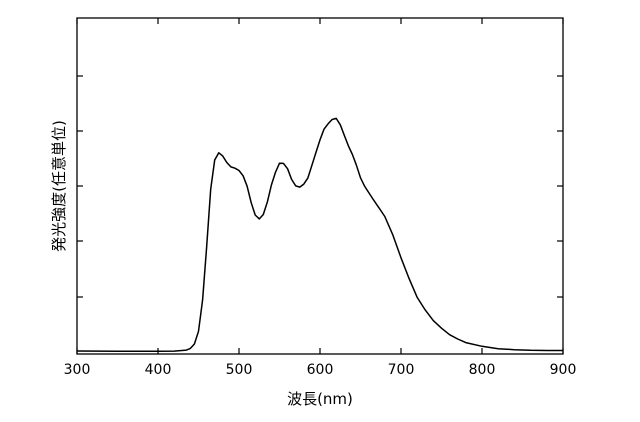 The image size is (640, 422). Describe the element at coordinates (158, 370) in the screenshot. I see `x-tick-label: 400` at that location.